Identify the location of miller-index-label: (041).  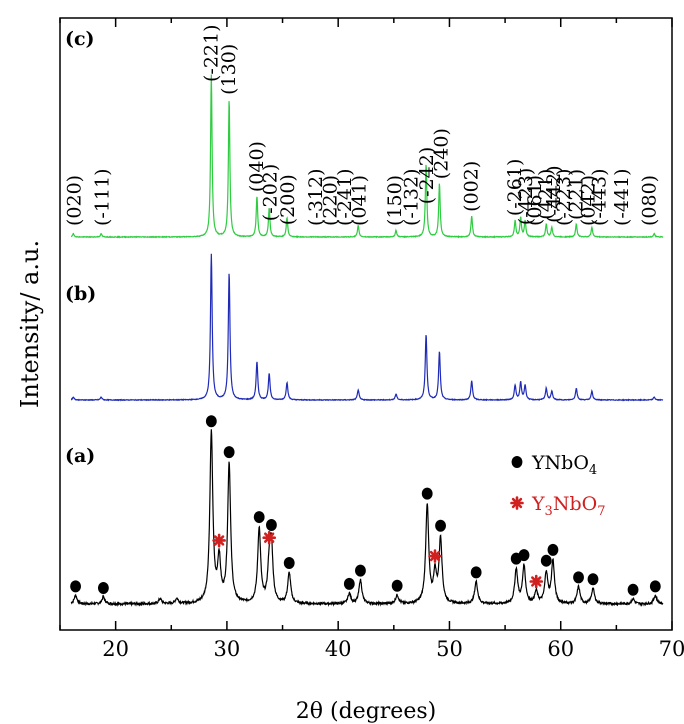
(359, 200).